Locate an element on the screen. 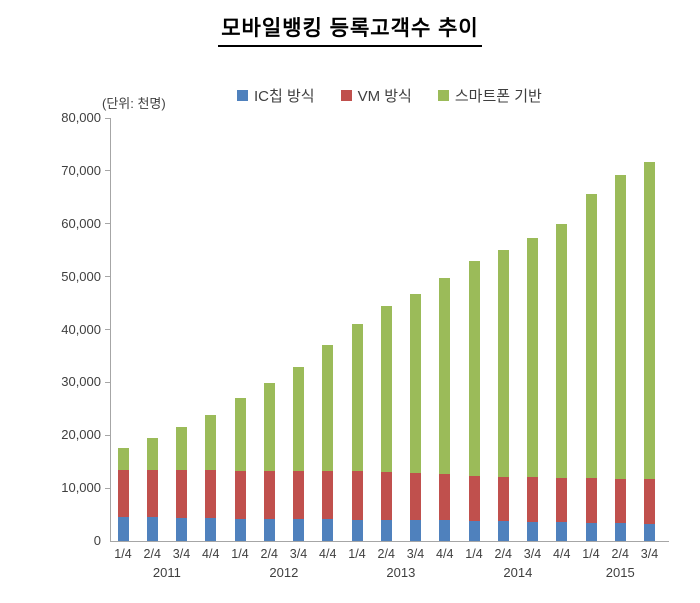 This screenshot has height=603, width=700. y-axis-label: 70,000 is located at coordinates (81, 170).